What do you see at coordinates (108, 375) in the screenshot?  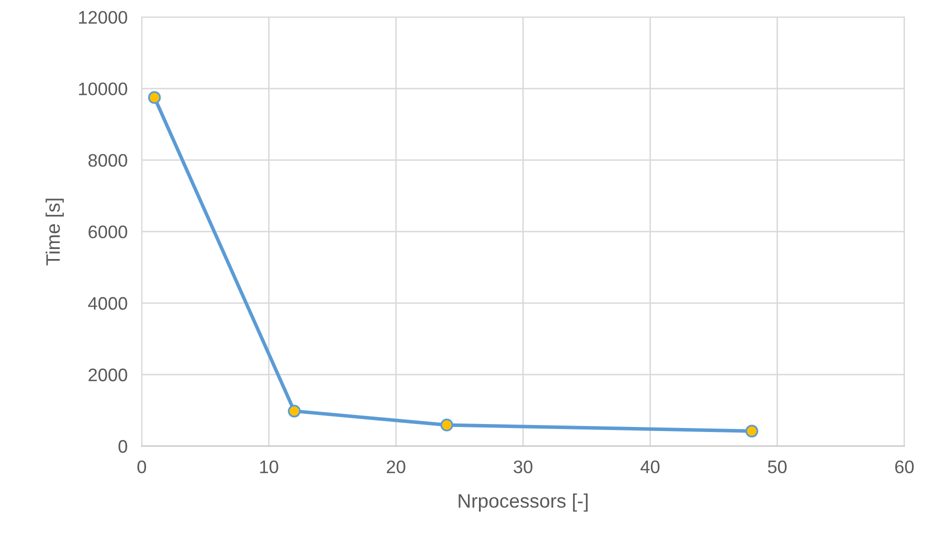 I see `y-tick-label: 2000` at bounding box center [108, 375].